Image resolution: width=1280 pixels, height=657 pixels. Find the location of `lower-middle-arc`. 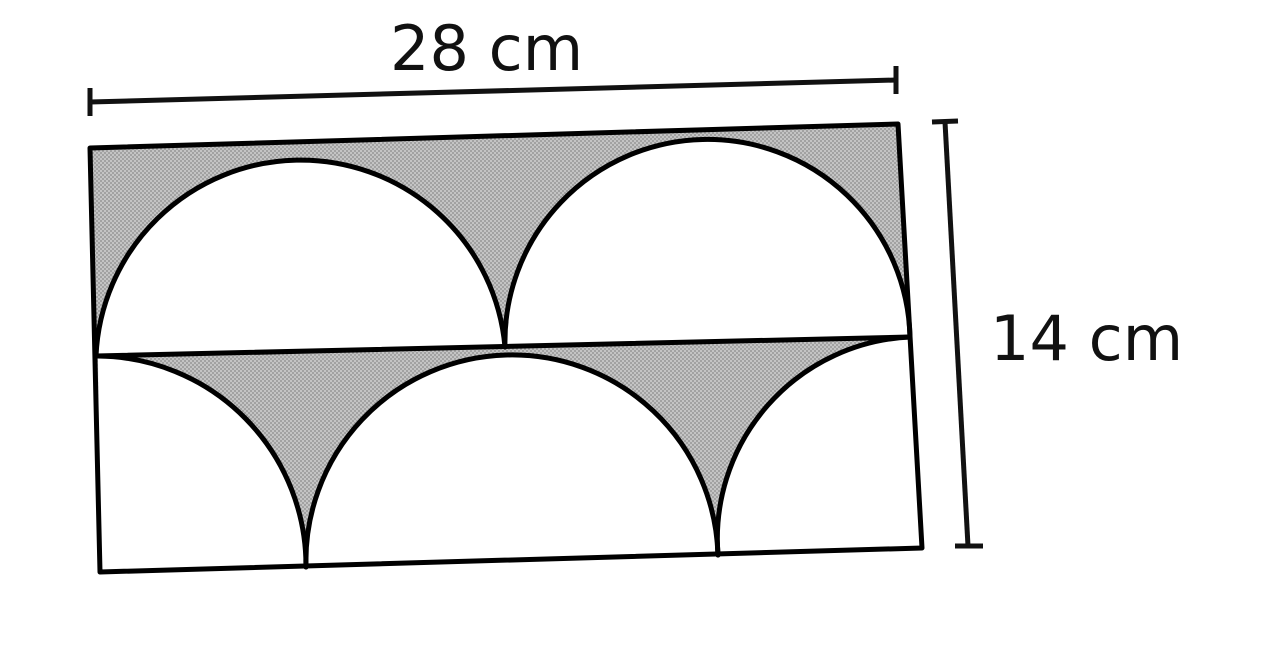

lower-middle-arc is located at coordinates (512, 461).